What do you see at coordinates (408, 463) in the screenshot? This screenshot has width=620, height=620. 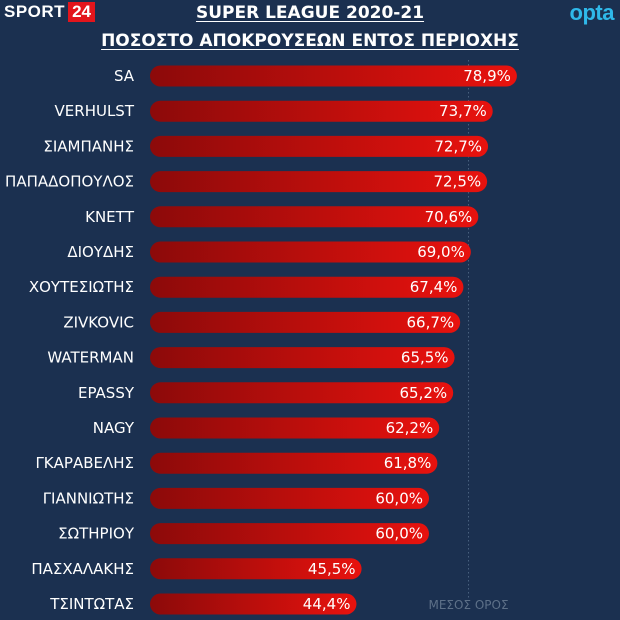 I see `data-label: 61,8%` at bounding box center [408, 463].